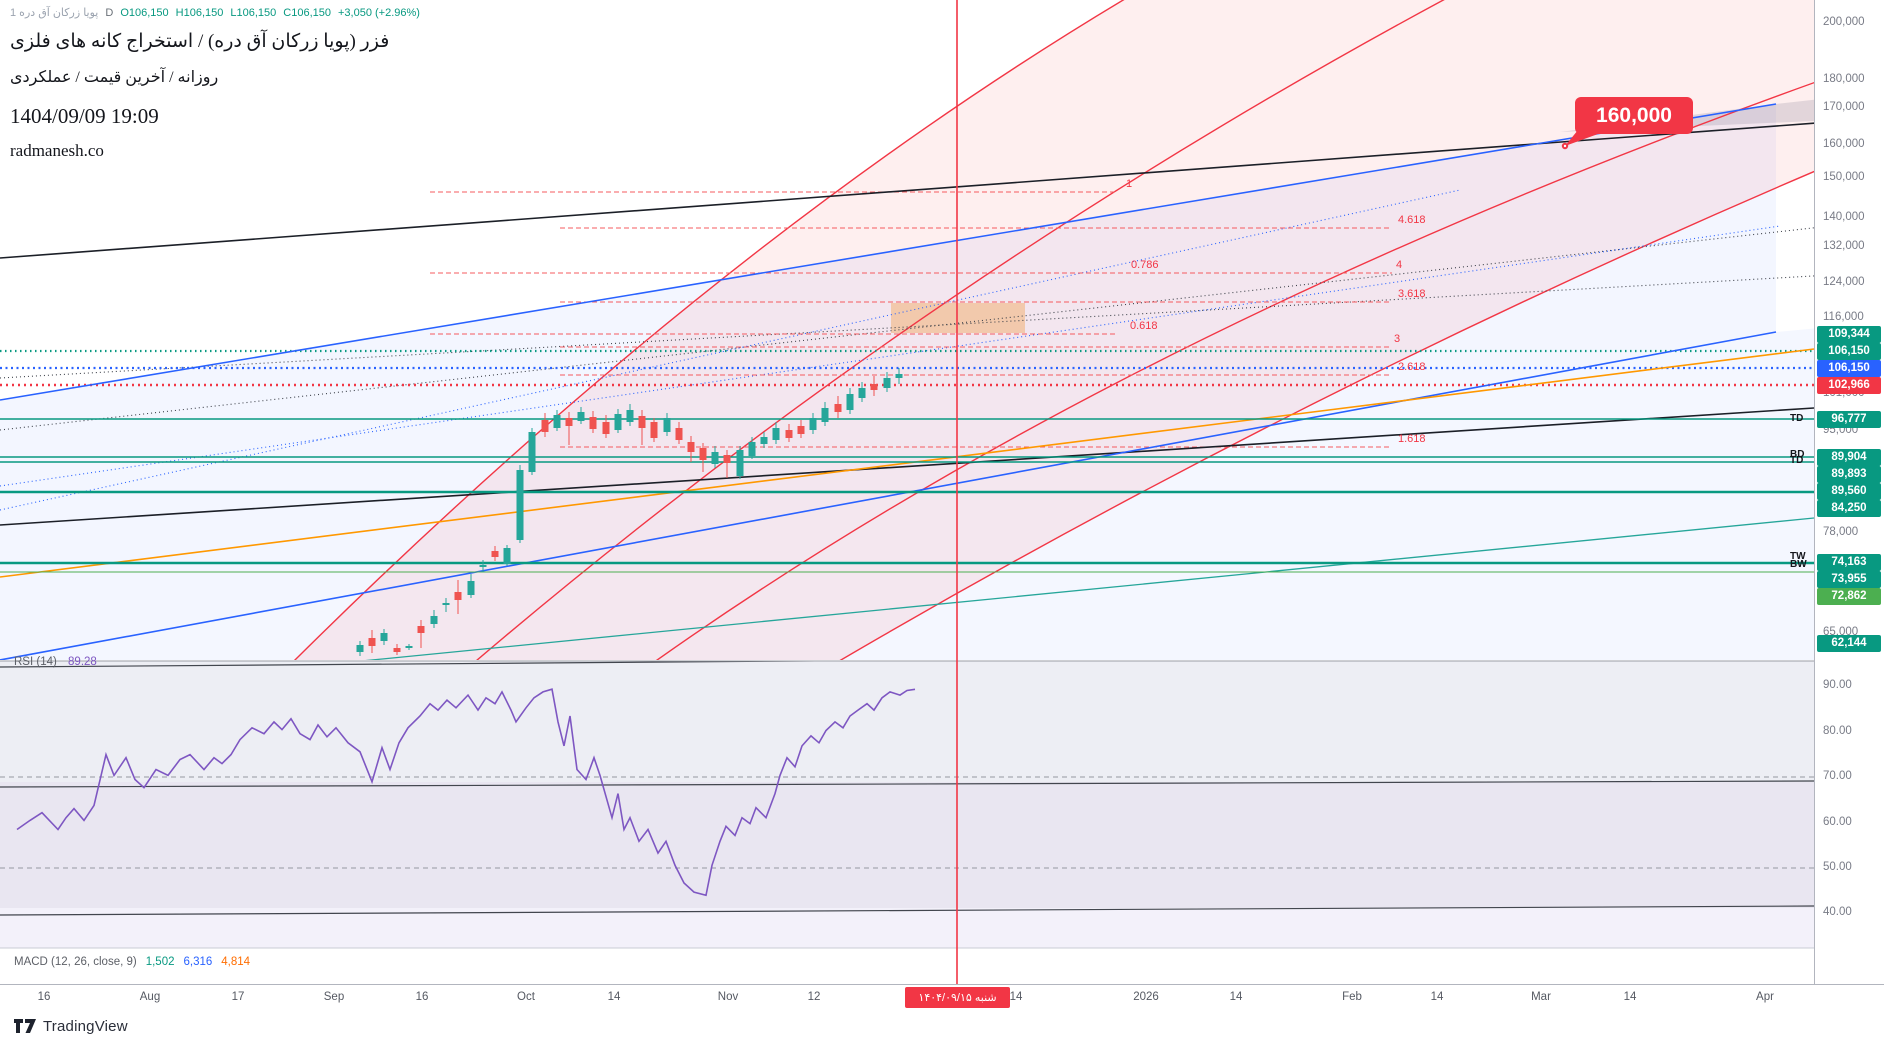  I want to click on rsi-value: 89.28, so click(82, 662).